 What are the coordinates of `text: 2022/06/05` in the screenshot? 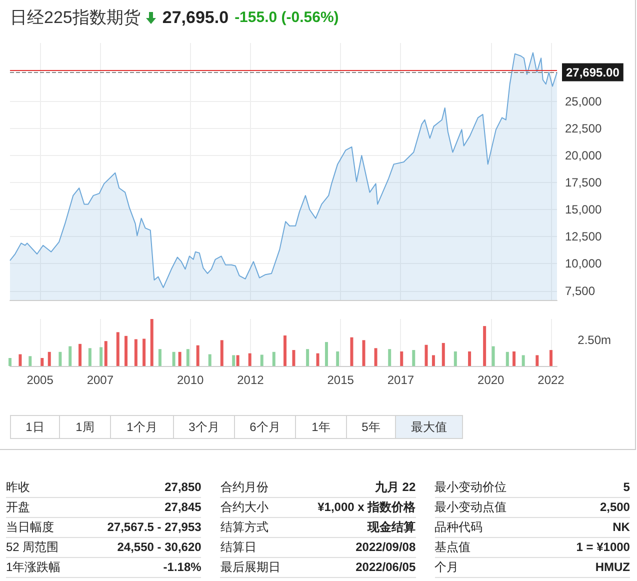 It's located at (386, 567).